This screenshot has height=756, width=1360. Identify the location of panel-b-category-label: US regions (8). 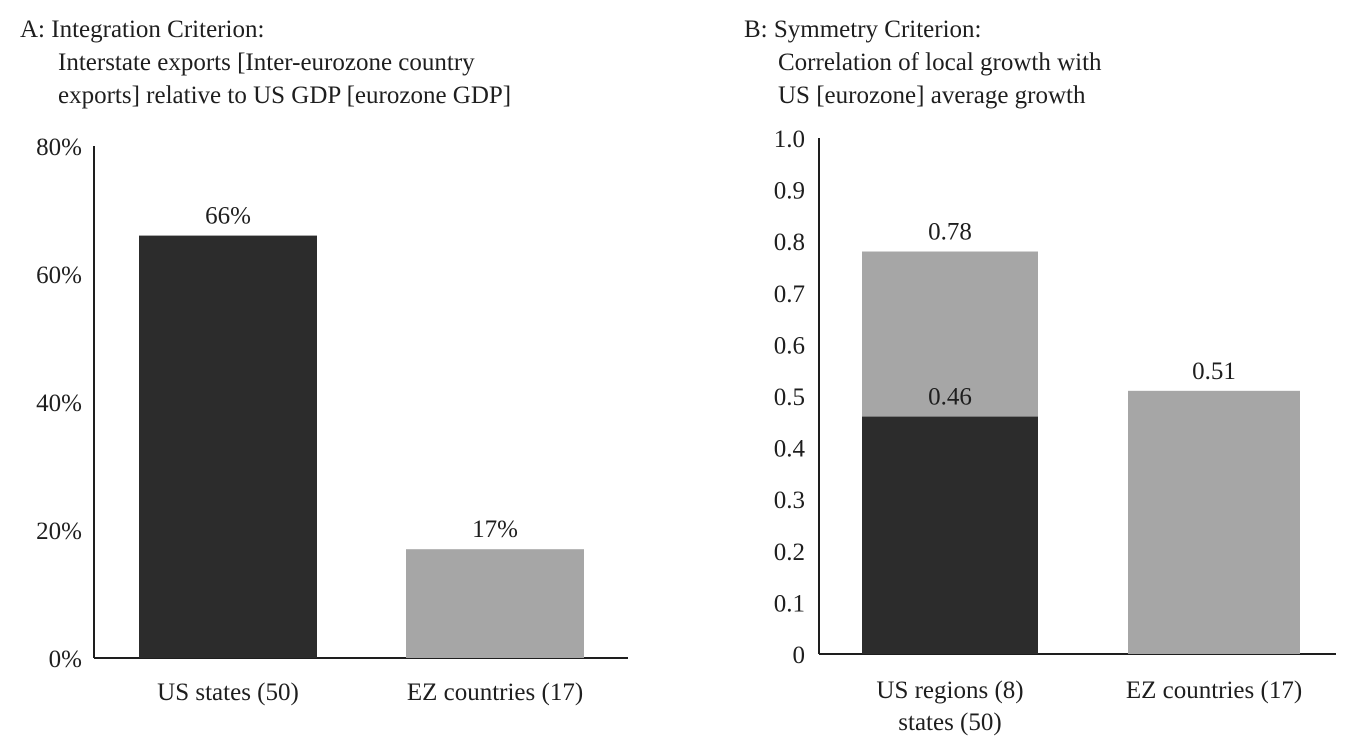
(949, 690).